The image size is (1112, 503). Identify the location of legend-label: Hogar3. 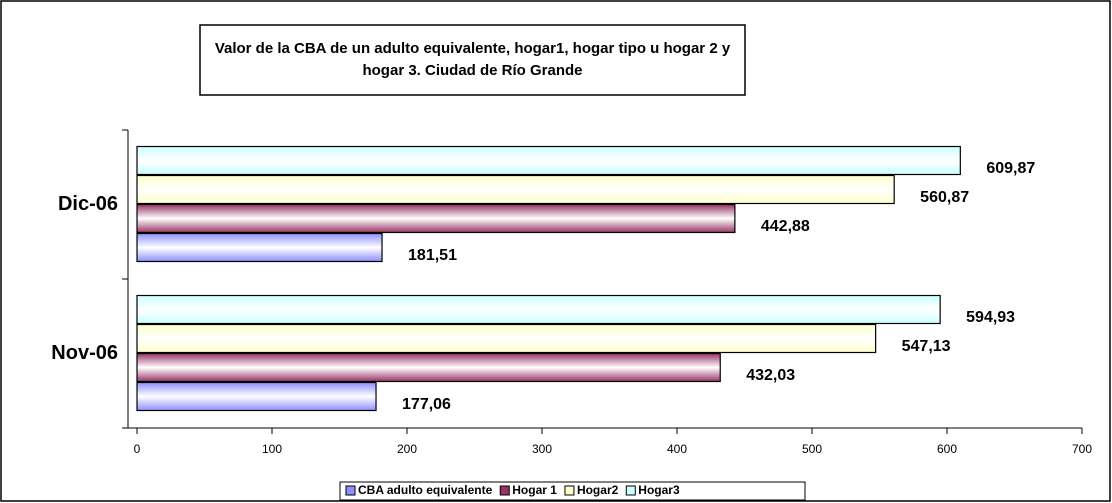
(659, 490).